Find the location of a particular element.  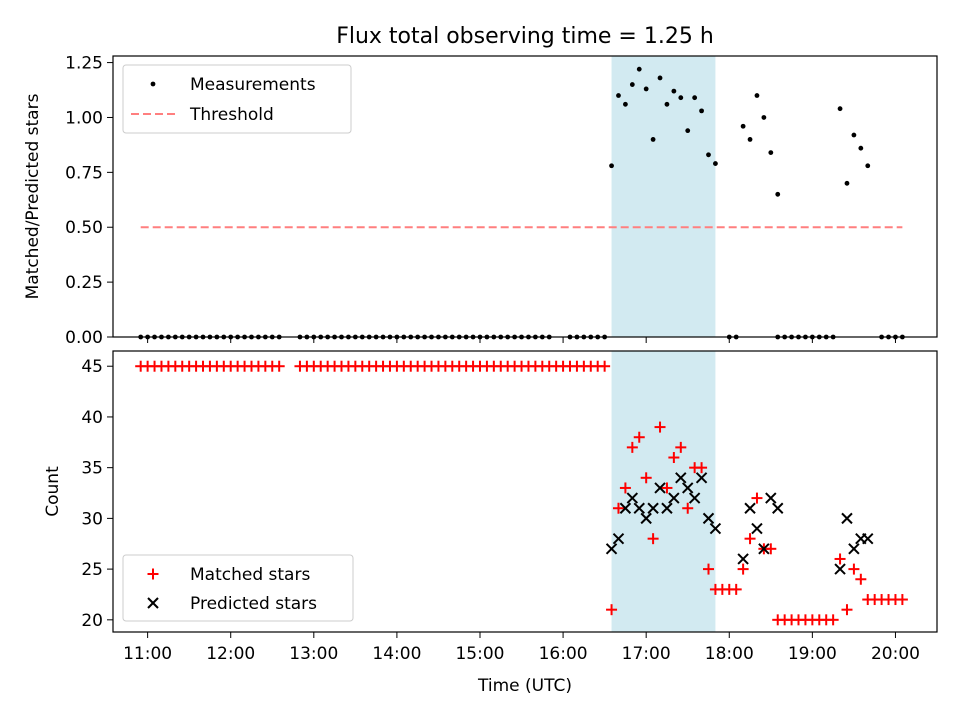

legend-label-predicted: Predicted stars is located at coordinates (253, 604).